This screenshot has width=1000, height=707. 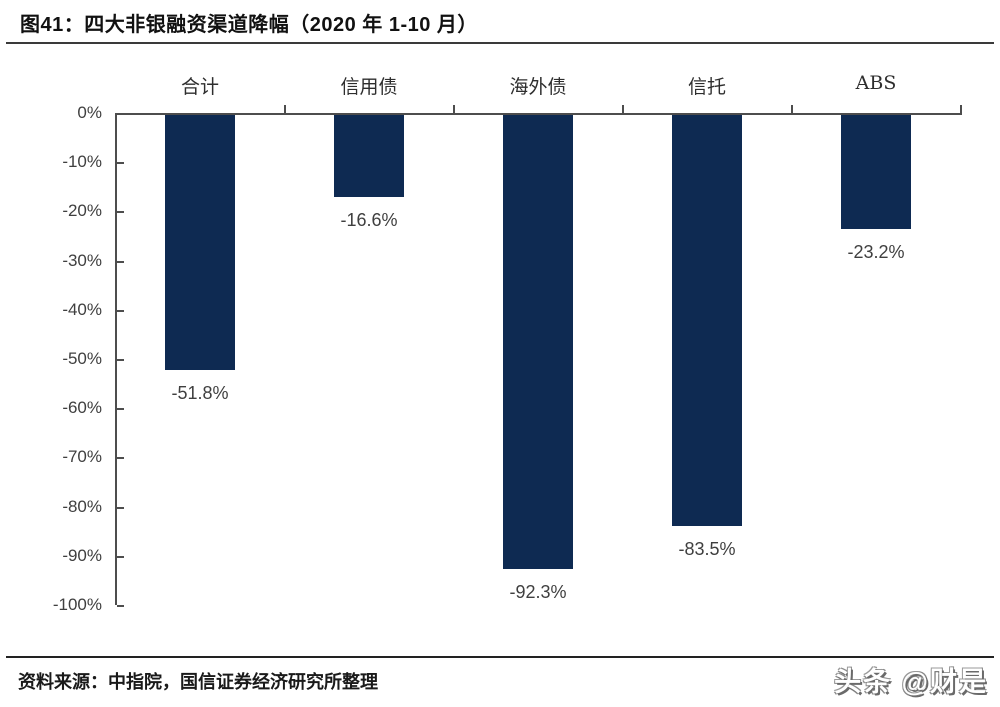 What do you see at coordinates (707, 549) in the screenshot?
I see `bar-value-label: -83.5%` at bounding box center [707, 549].